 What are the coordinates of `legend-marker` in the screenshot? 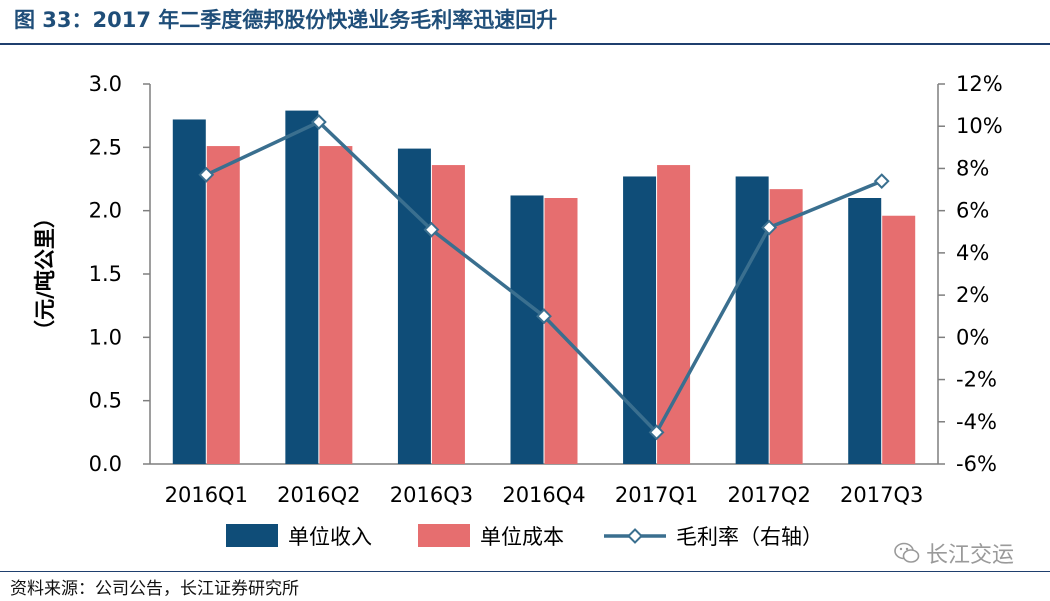 It's located at (635, 536).